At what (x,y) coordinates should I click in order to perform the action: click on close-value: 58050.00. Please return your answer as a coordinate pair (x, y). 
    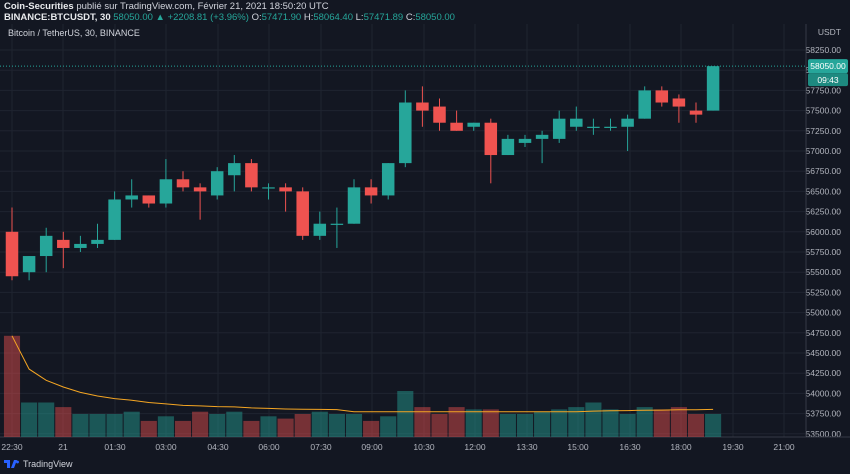
    Looking at the image, I should click on (435, 17).